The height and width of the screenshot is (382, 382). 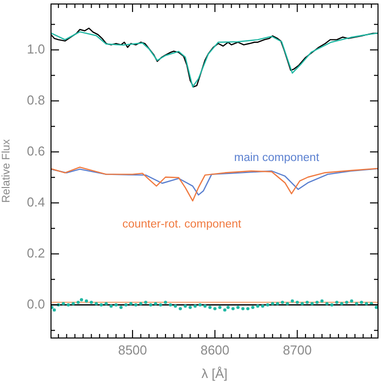 I want to click on y-tick-label: 0.4, so click(x=35, y=202).